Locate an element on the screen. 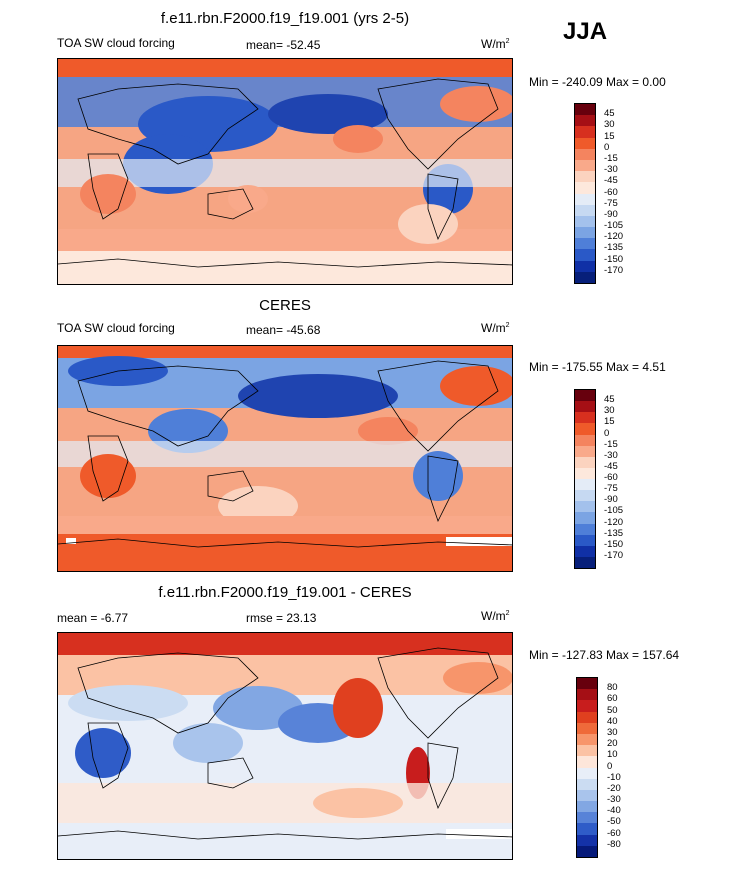 The image size is (733, 872). panel-2-units: W/m2 is located at coordinates (495, 328).